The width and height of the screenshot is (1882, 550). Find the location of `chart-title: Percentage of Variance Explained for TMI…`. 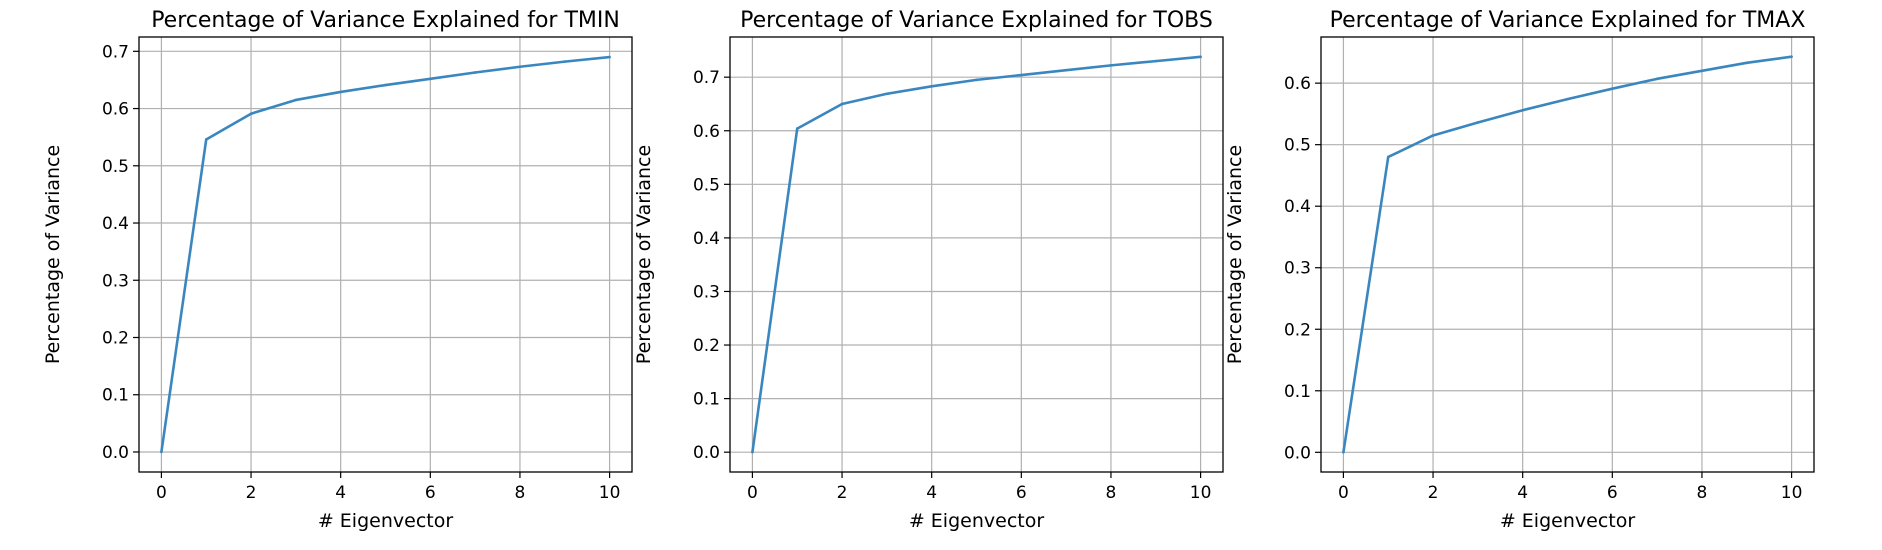

chart-title: Percentage of Variance Explained for TMI… is located at coordinates (385, 20).